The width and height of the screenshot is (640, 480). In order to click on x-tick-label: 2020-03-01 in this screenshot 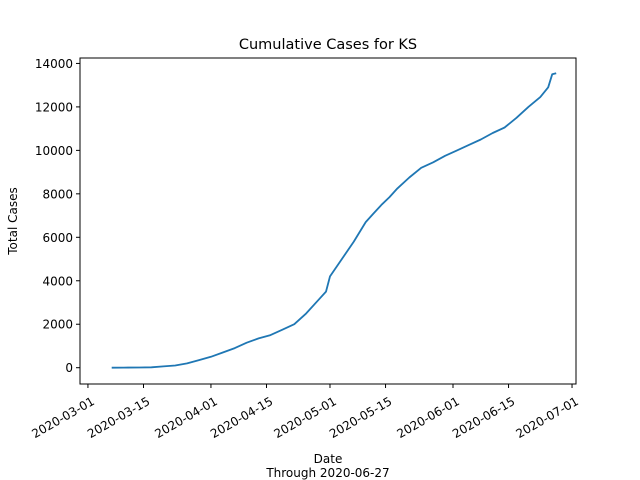, I will do `click(62, 417)`.